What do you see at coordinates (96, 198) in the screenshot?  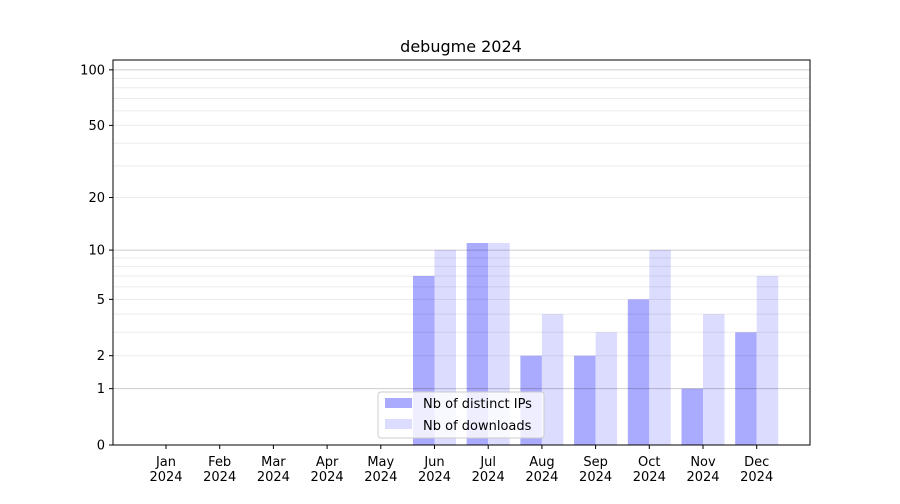 I see `y-tick-label: 20` at bounding box center [96, 198].